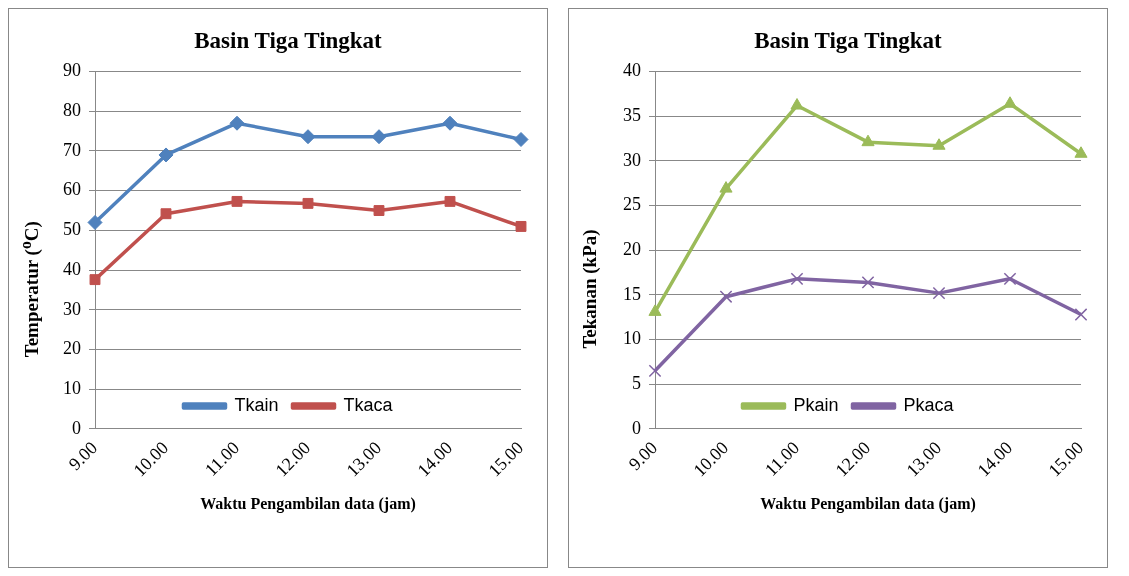  Describe the element at coordinates (590, 289) in the screenshot. I see `y-axis-title: Tekanan (kPa)` at that location.